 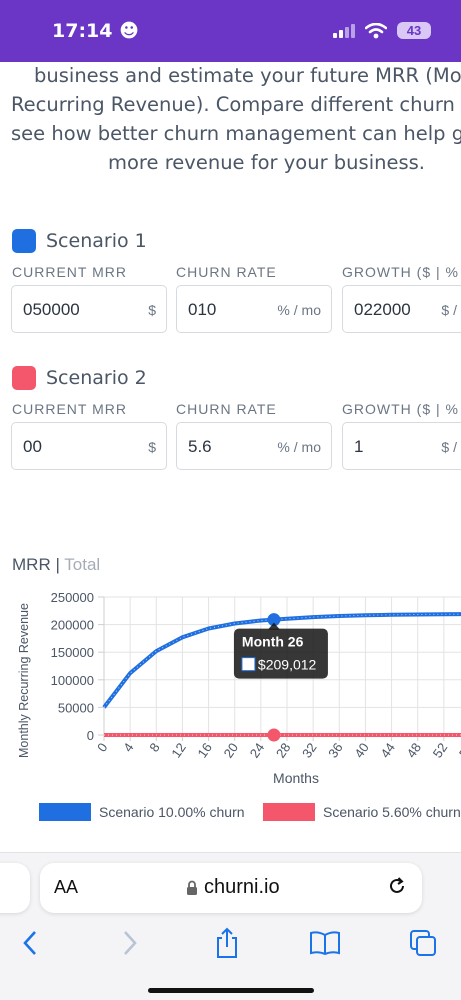 I want to click on status-time: 17:14 ☻, so click(x=95, y=31).